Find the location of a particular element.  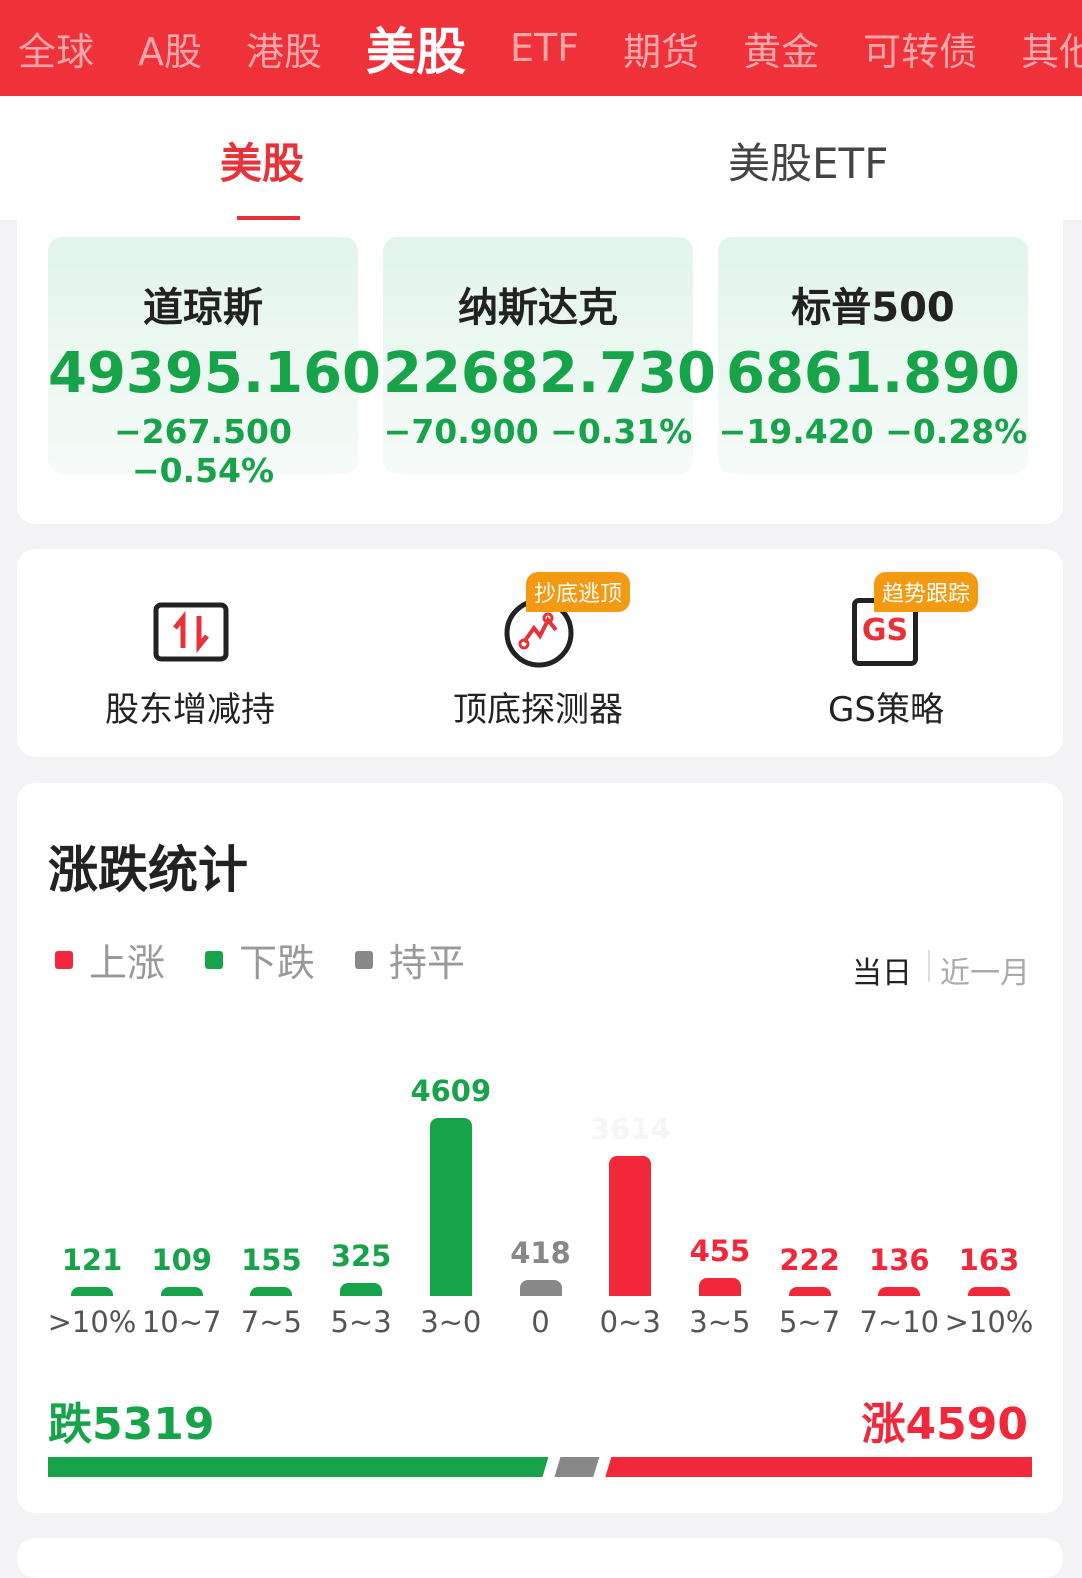

index-sp500: 标普500 6861.890 −19.420 −0.28% is located at coordinates (873, 355).